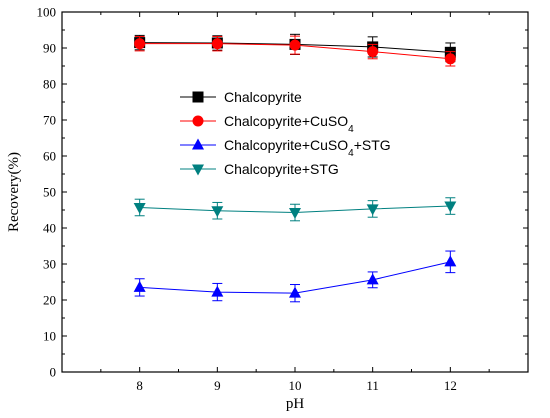 The image size is (550, 418). Describe the element at coordinates (263, 97) in the screenshot. I see `legend-label: Chalcopyrite` at that location.